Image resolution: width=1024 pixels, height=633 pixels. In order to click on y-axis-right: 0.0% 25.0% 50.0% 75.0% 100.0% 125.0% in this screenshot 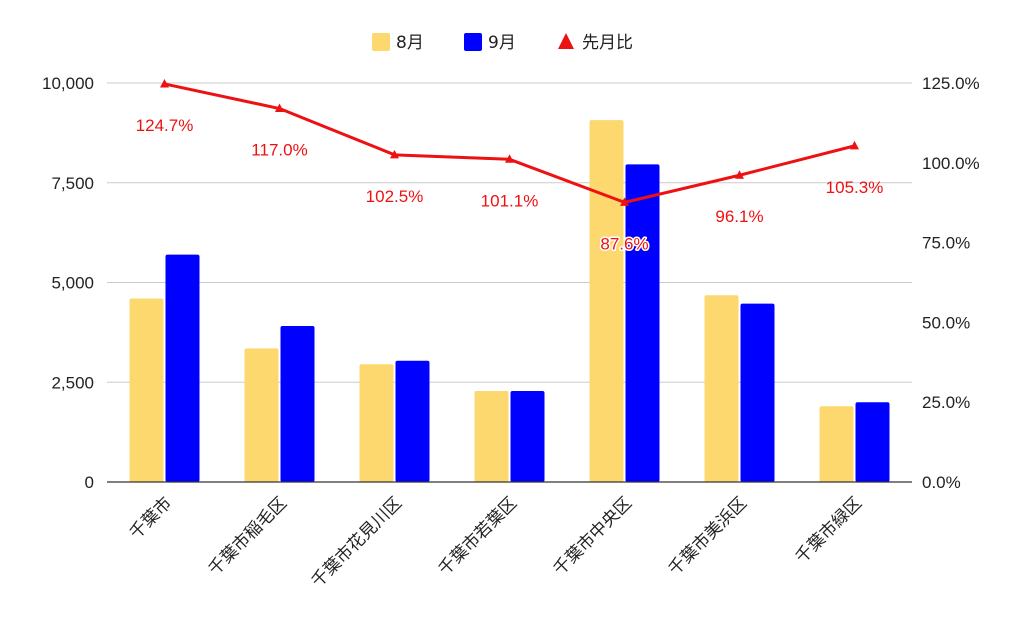, I will do `click(951, 283)`.